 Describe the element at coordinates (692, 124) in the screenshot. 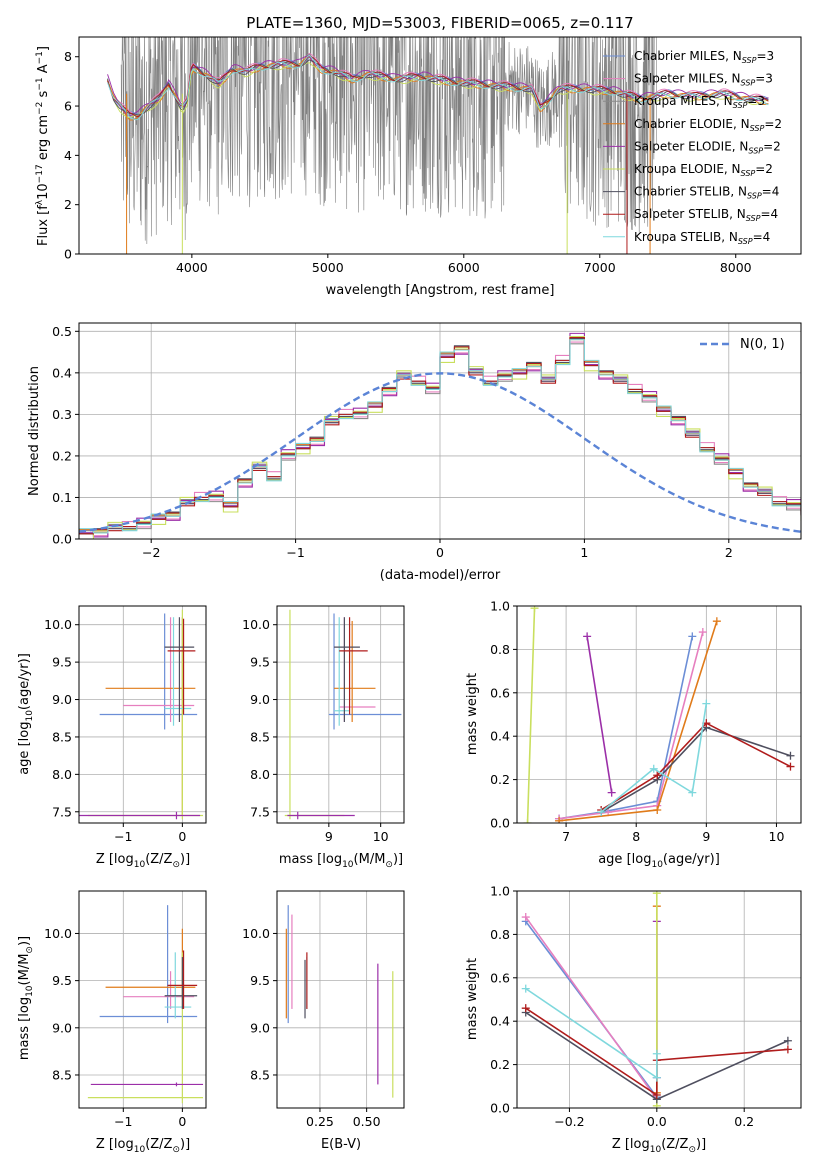

I see `legend-name: Chabrier ELODIE, N` at that location.